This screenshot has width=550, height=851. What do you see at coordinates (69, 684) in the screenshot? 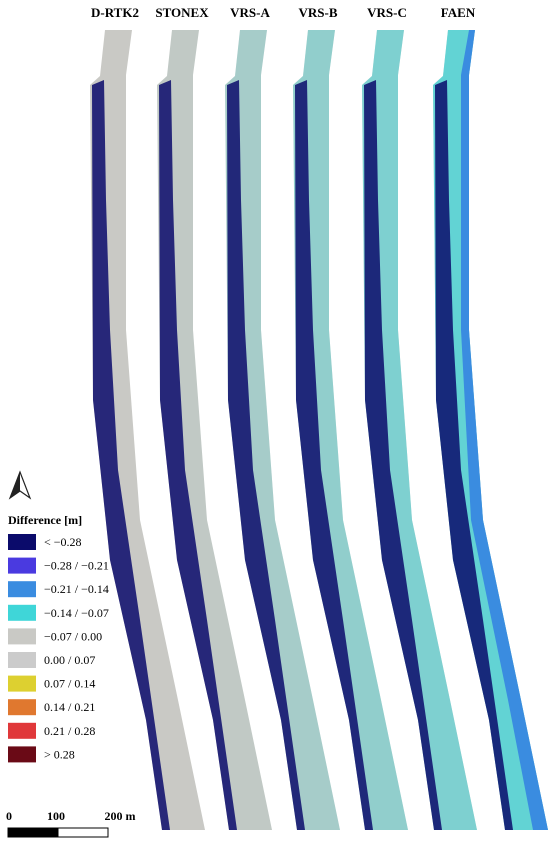
I see `legend-label: 0.07 / 0.14` at bounding box center [69, 684].